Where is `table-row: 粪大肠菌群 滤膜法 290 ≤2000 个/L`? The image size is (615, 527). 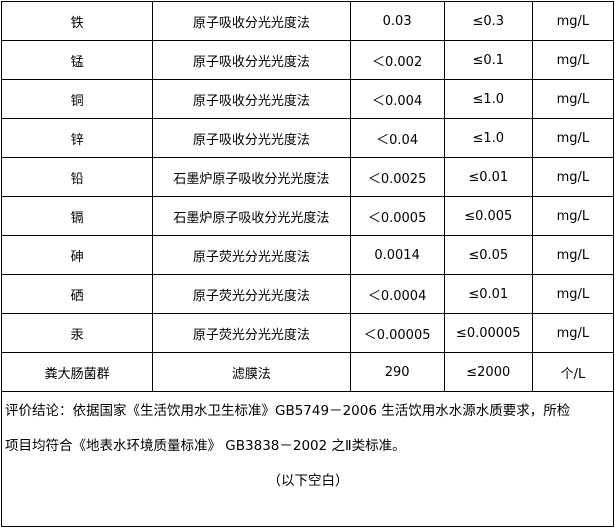
table-row: 粪大肠菌群 滤膜法 290 ≤2000 个/L is located at coordinates (307, 372).